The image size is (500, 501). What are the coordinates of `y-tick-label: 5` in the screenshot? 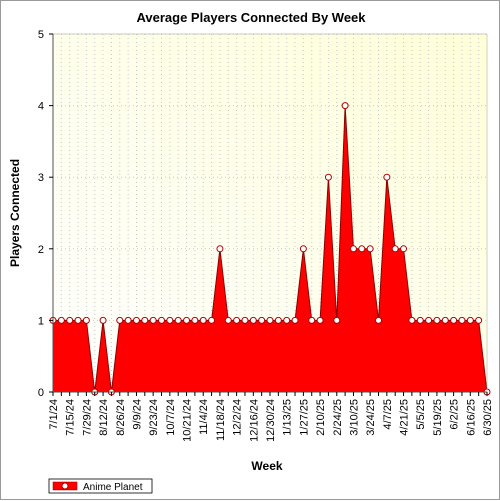 It's located at (41, 35).